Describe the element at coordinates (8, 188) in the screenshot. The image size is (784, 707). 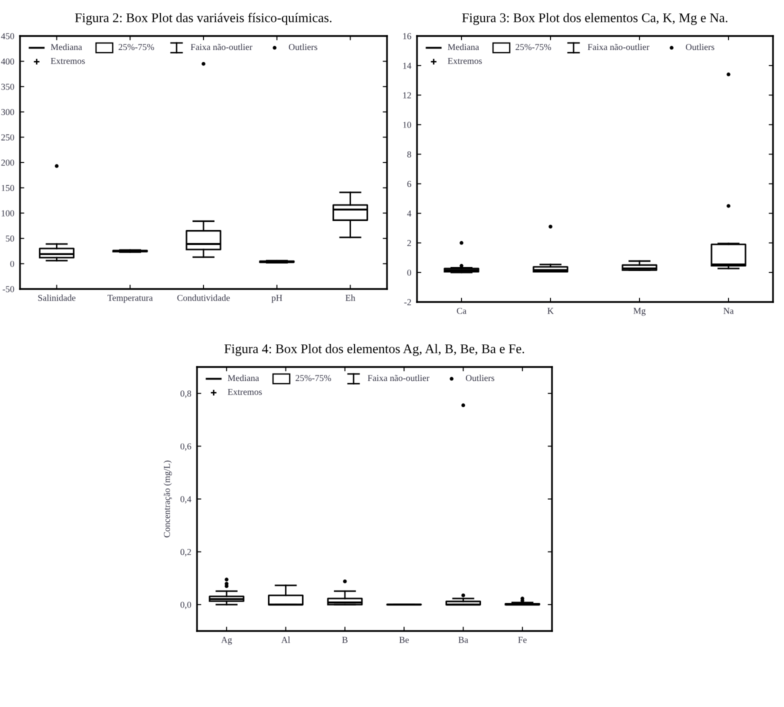
I see `y-tick-label: 150` at that location.